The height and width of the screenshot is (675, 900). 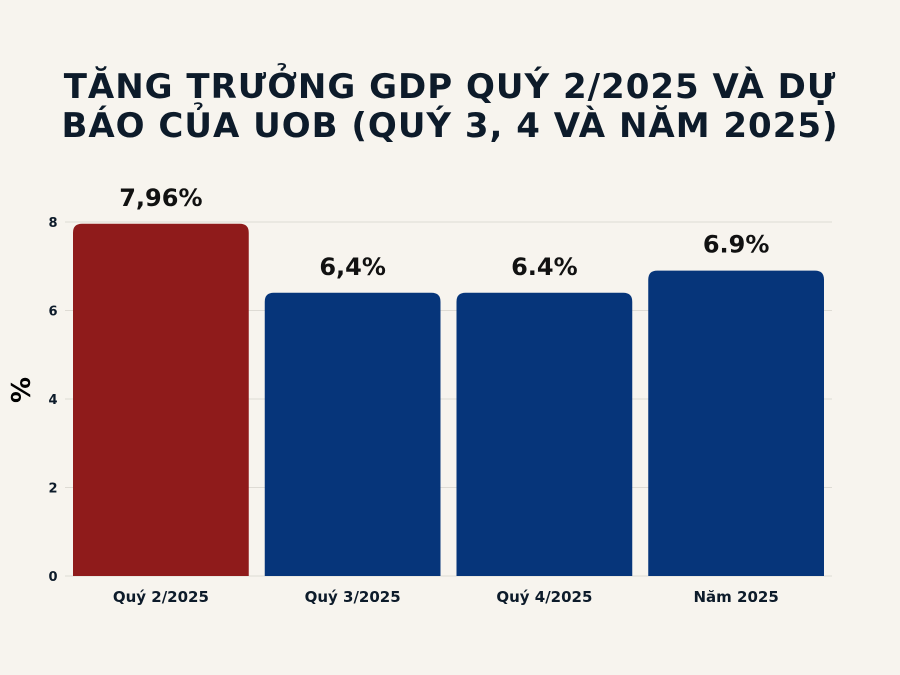 I want to click on y-tick-label: 0, so click(x=52, y=577).